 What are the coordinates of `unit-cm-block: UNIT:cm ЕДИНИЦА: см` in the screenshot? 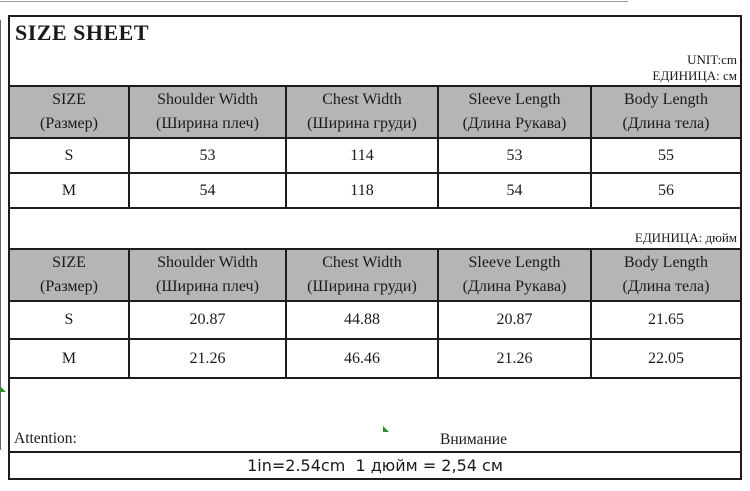 It's located at (694, 68).